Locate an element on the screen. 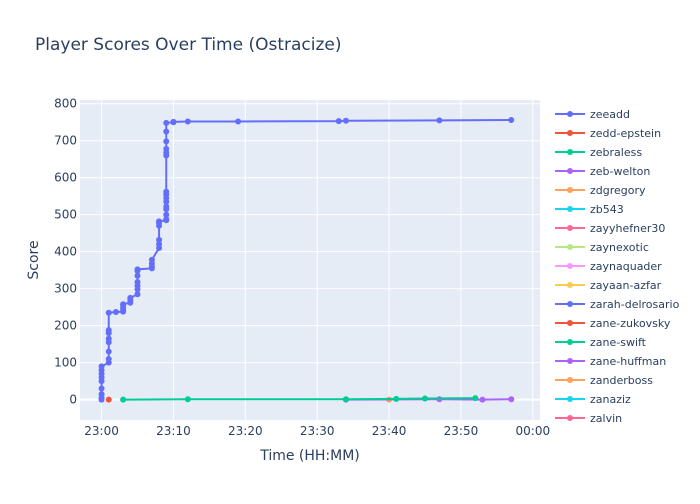 This screenshot has height=504, width=700. legend-label: zb543 is located at coordinates (607, 209).